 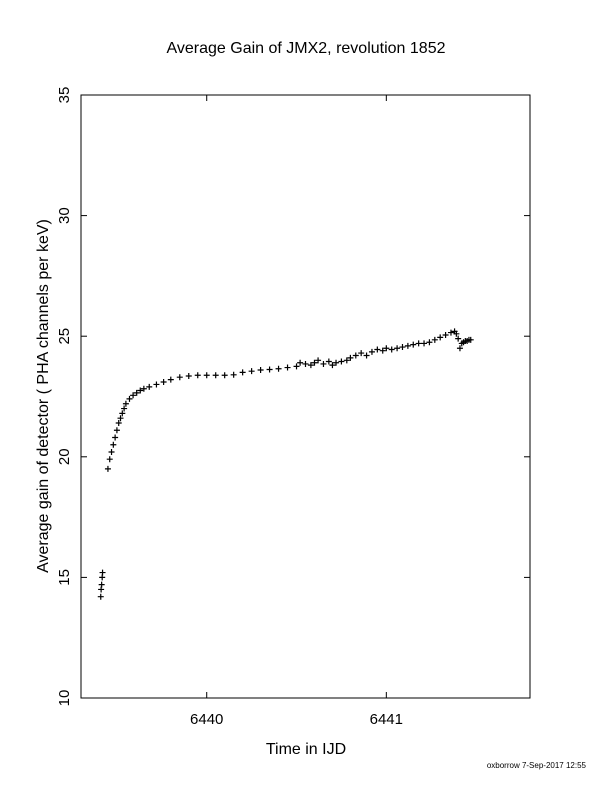 I want to click on y-tick-label: 35, so click(x=64, y=95).